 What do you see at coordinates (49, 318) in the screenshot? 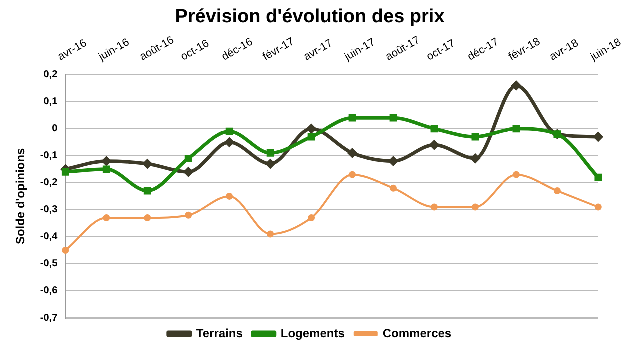
I see `y-tick-label: -0,7` at bounding box center [49, 318].